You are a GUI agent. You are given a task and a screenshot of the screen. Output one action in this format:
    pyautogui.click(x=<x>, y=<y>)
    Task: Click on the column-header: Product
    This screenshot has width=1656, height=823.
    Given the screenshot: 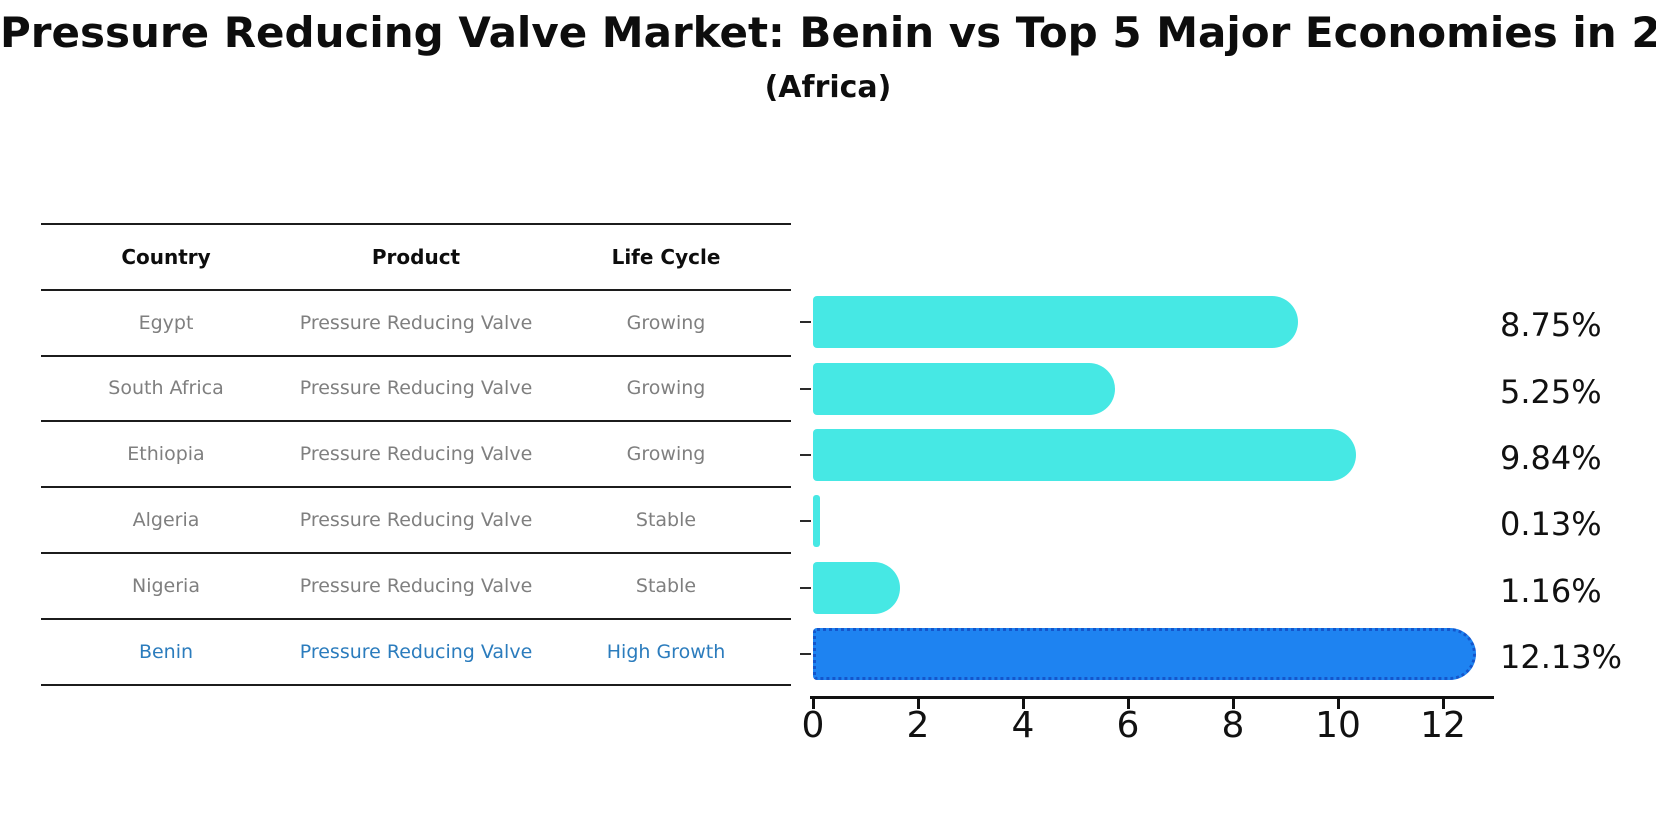 What is the action you would take?
    pyautogui.click(x=416, y=256)
    